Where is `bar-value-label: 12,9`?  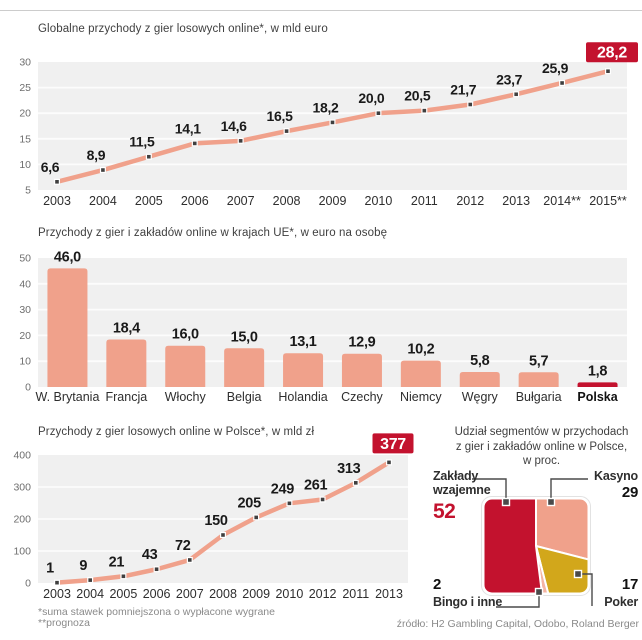
bar-value-label: 12,9 is located at coordinates (361, 343).